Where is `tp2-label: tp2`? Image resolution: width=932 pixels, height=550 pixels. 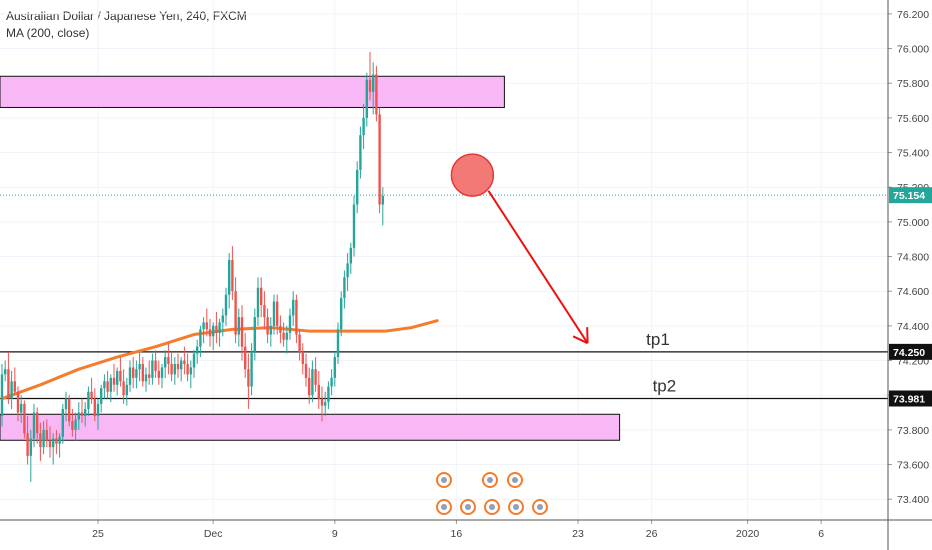 tp2-label: tp2 is located at coordinates (665, 385).